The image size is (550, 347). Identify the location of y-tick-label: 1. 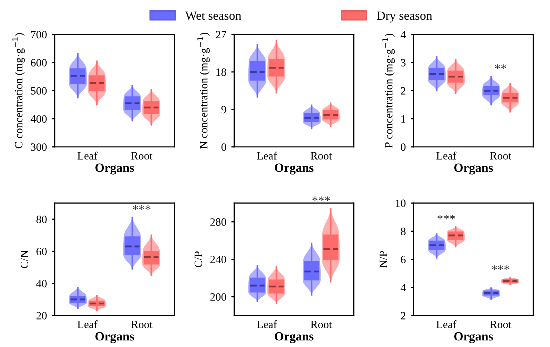
(404, 119).